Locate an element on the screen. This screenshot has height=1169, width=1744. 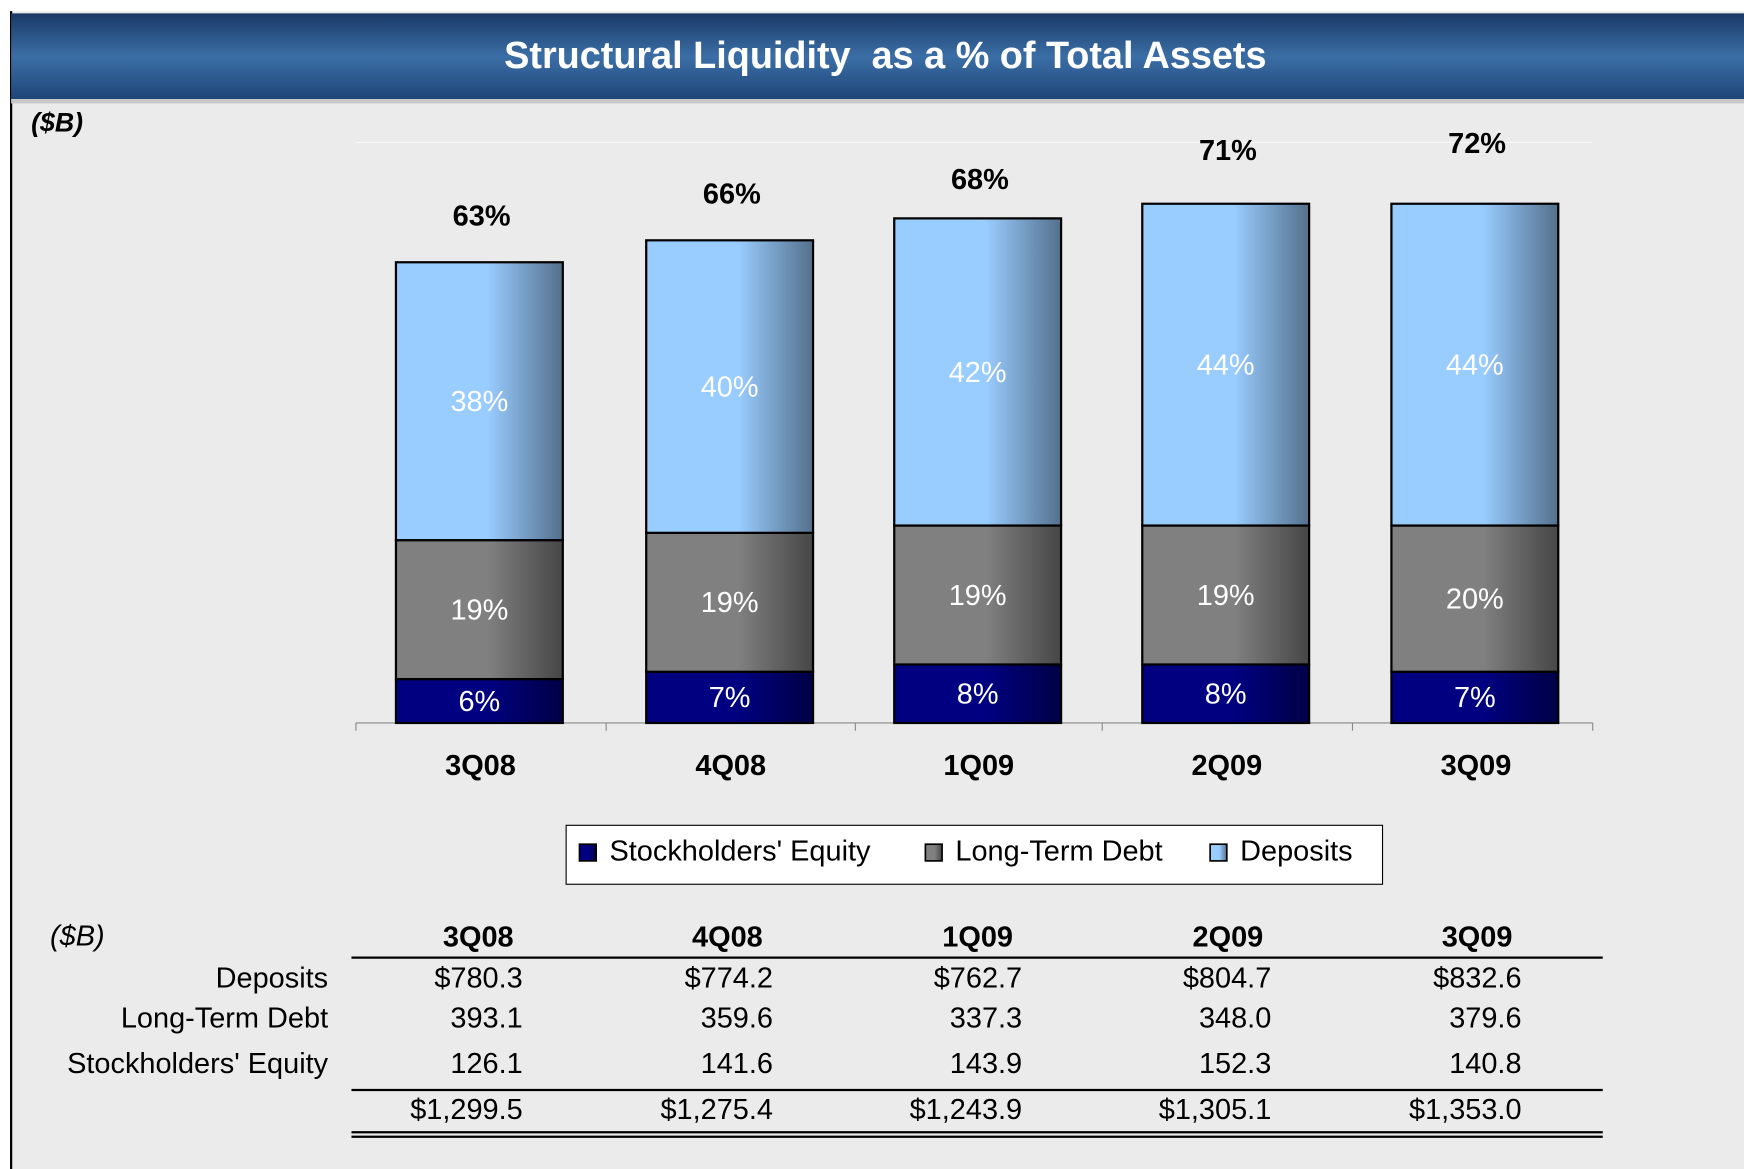
table-cell: $774.2 is located at coordinates (729, 979).